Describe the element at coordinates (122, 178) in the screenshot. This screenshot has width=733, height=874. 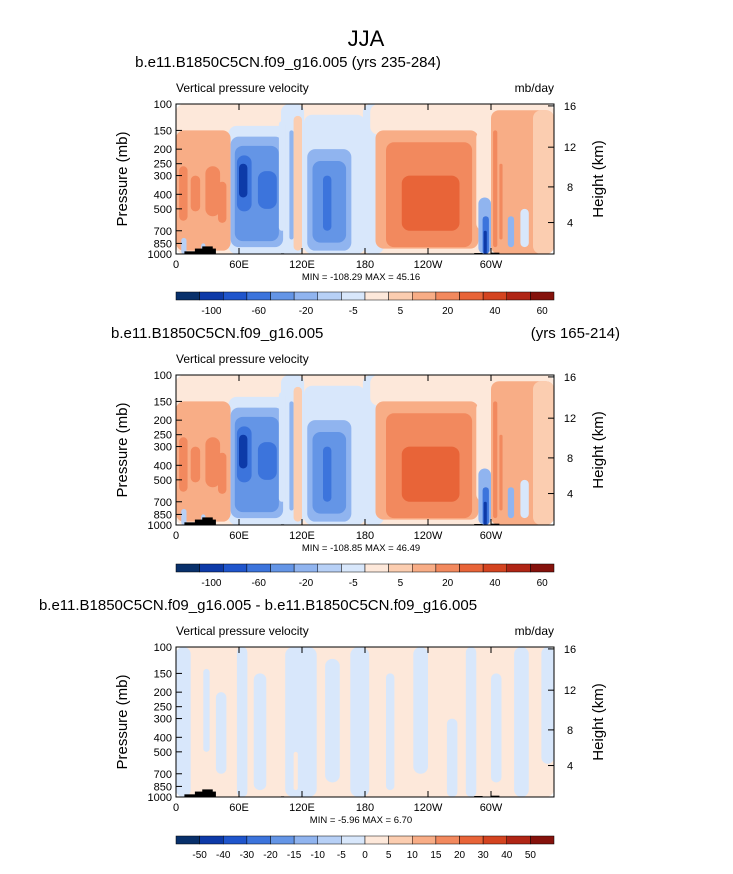
I see `y-axis-title: Pressure (mb)` at that location.